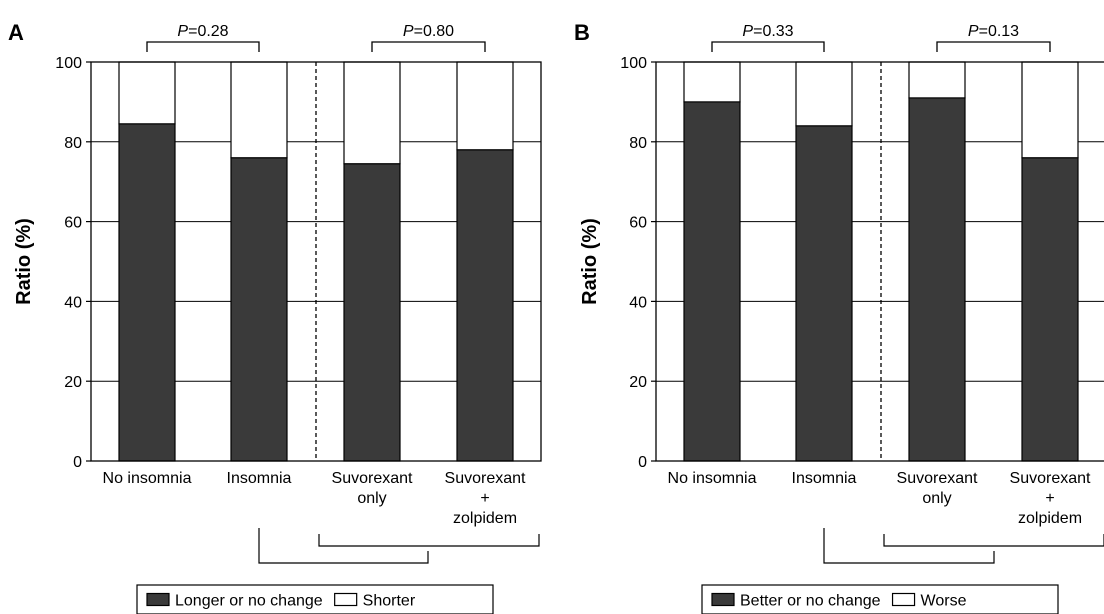  I want to click on legend-label: Shorter, so click(389, 601).